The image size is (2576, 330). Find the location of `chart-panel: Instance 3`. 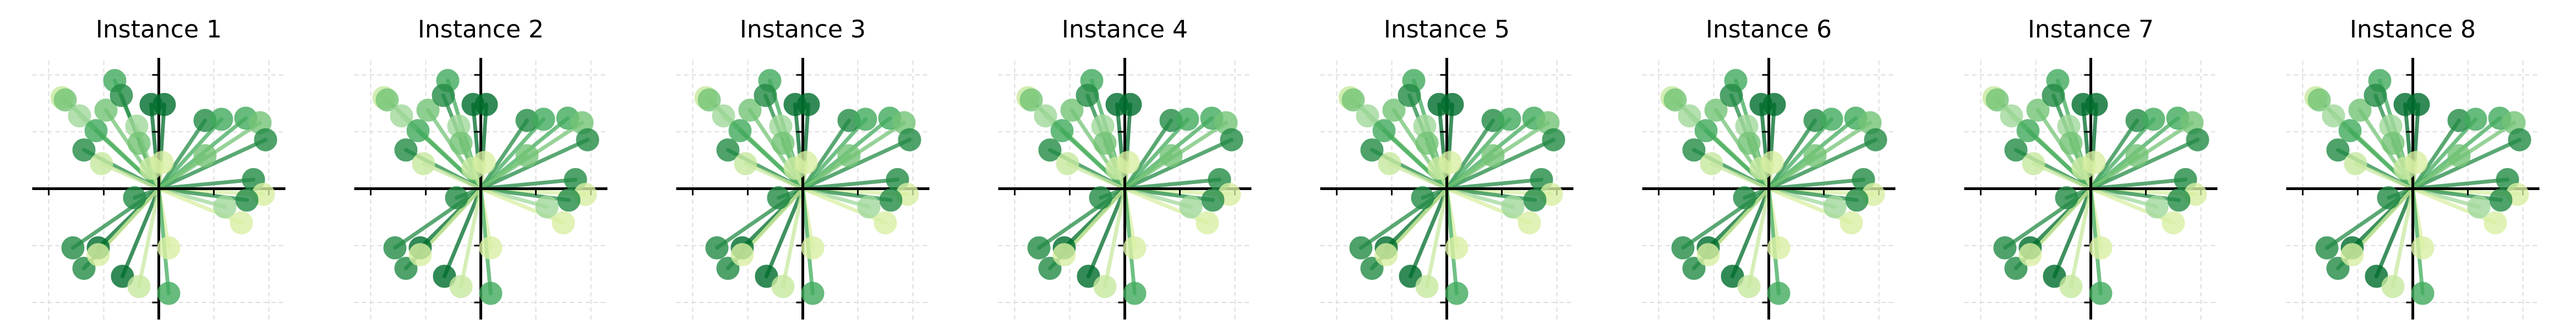

chart-panel: Instance 3 is located at coordinates (803, 168).